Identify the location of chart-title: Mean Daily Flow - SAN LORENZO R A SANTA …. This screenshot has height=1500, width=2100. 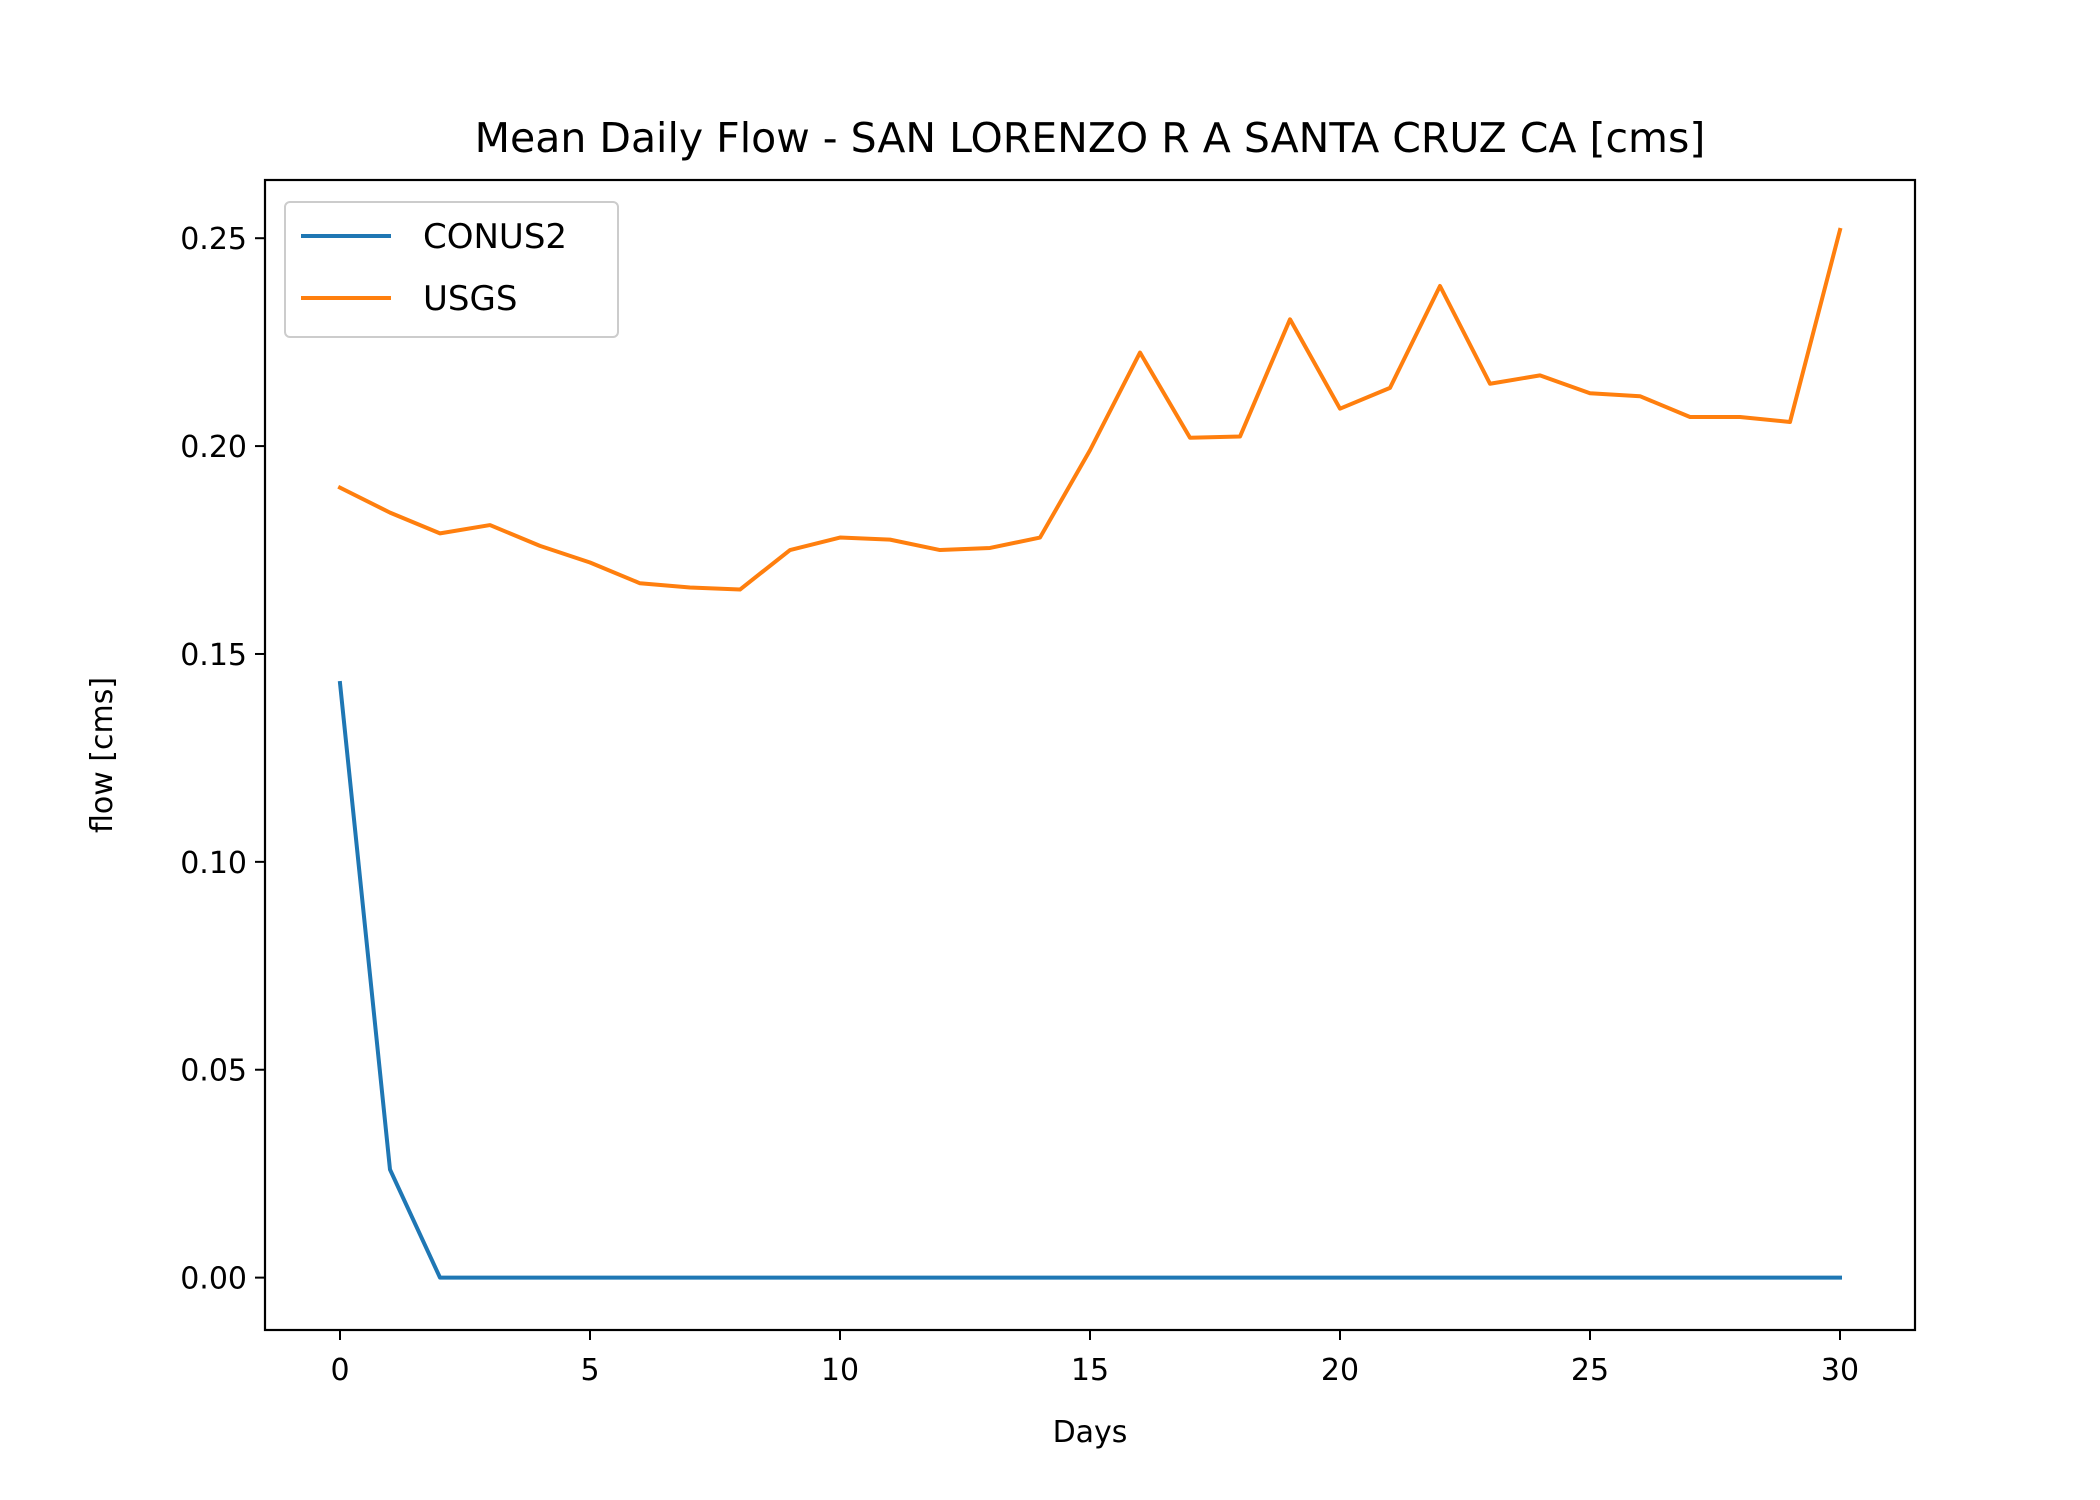
(1090, 138).